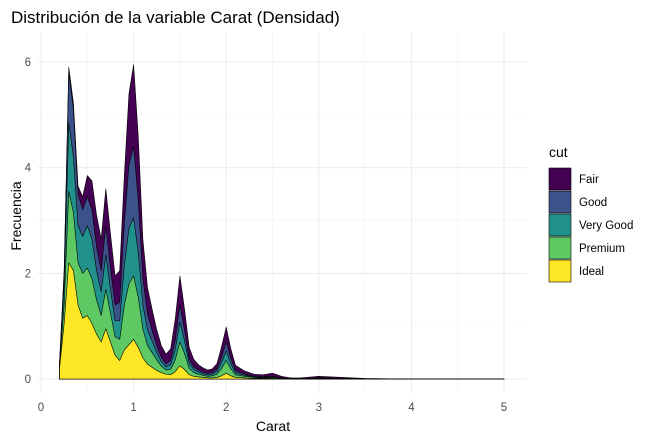 This screenshot has width=650, height=441. I want to click on legend-label-fair: Fair, so click(589, 180).